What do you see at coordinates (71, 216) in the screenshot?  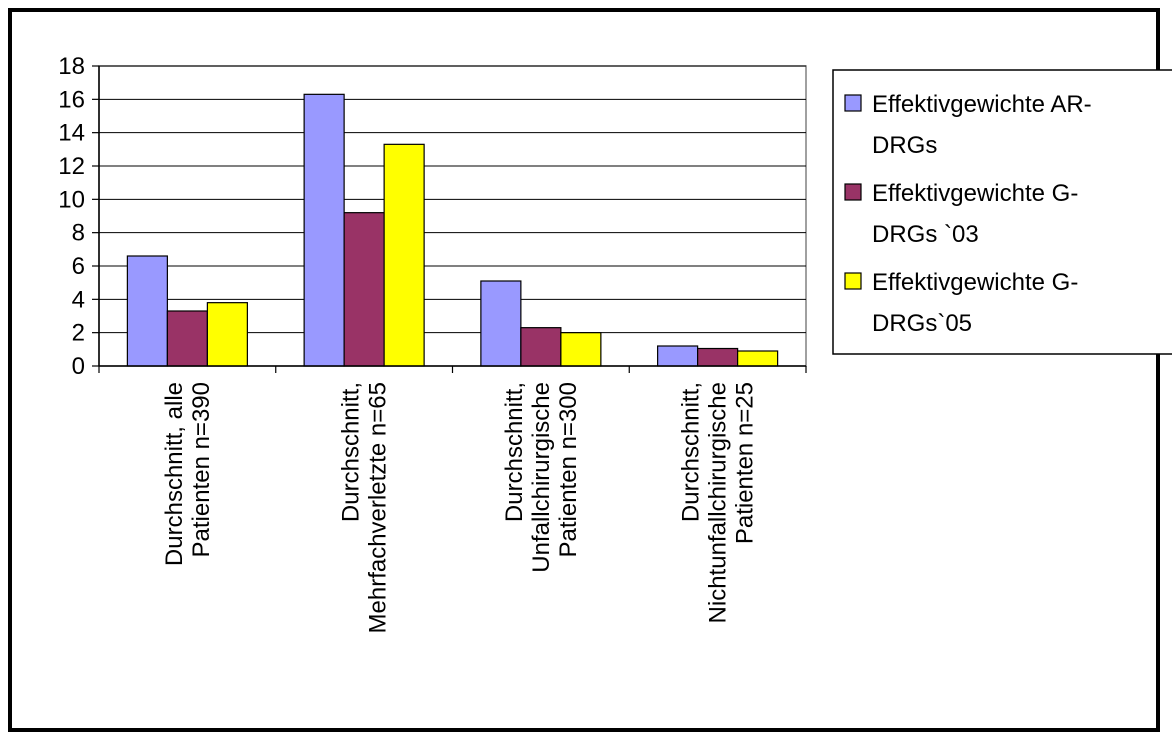 I see `y-tick-labels: 0 2 4 6 8 10 12 14 16 18` at bounding box center [71, 216].